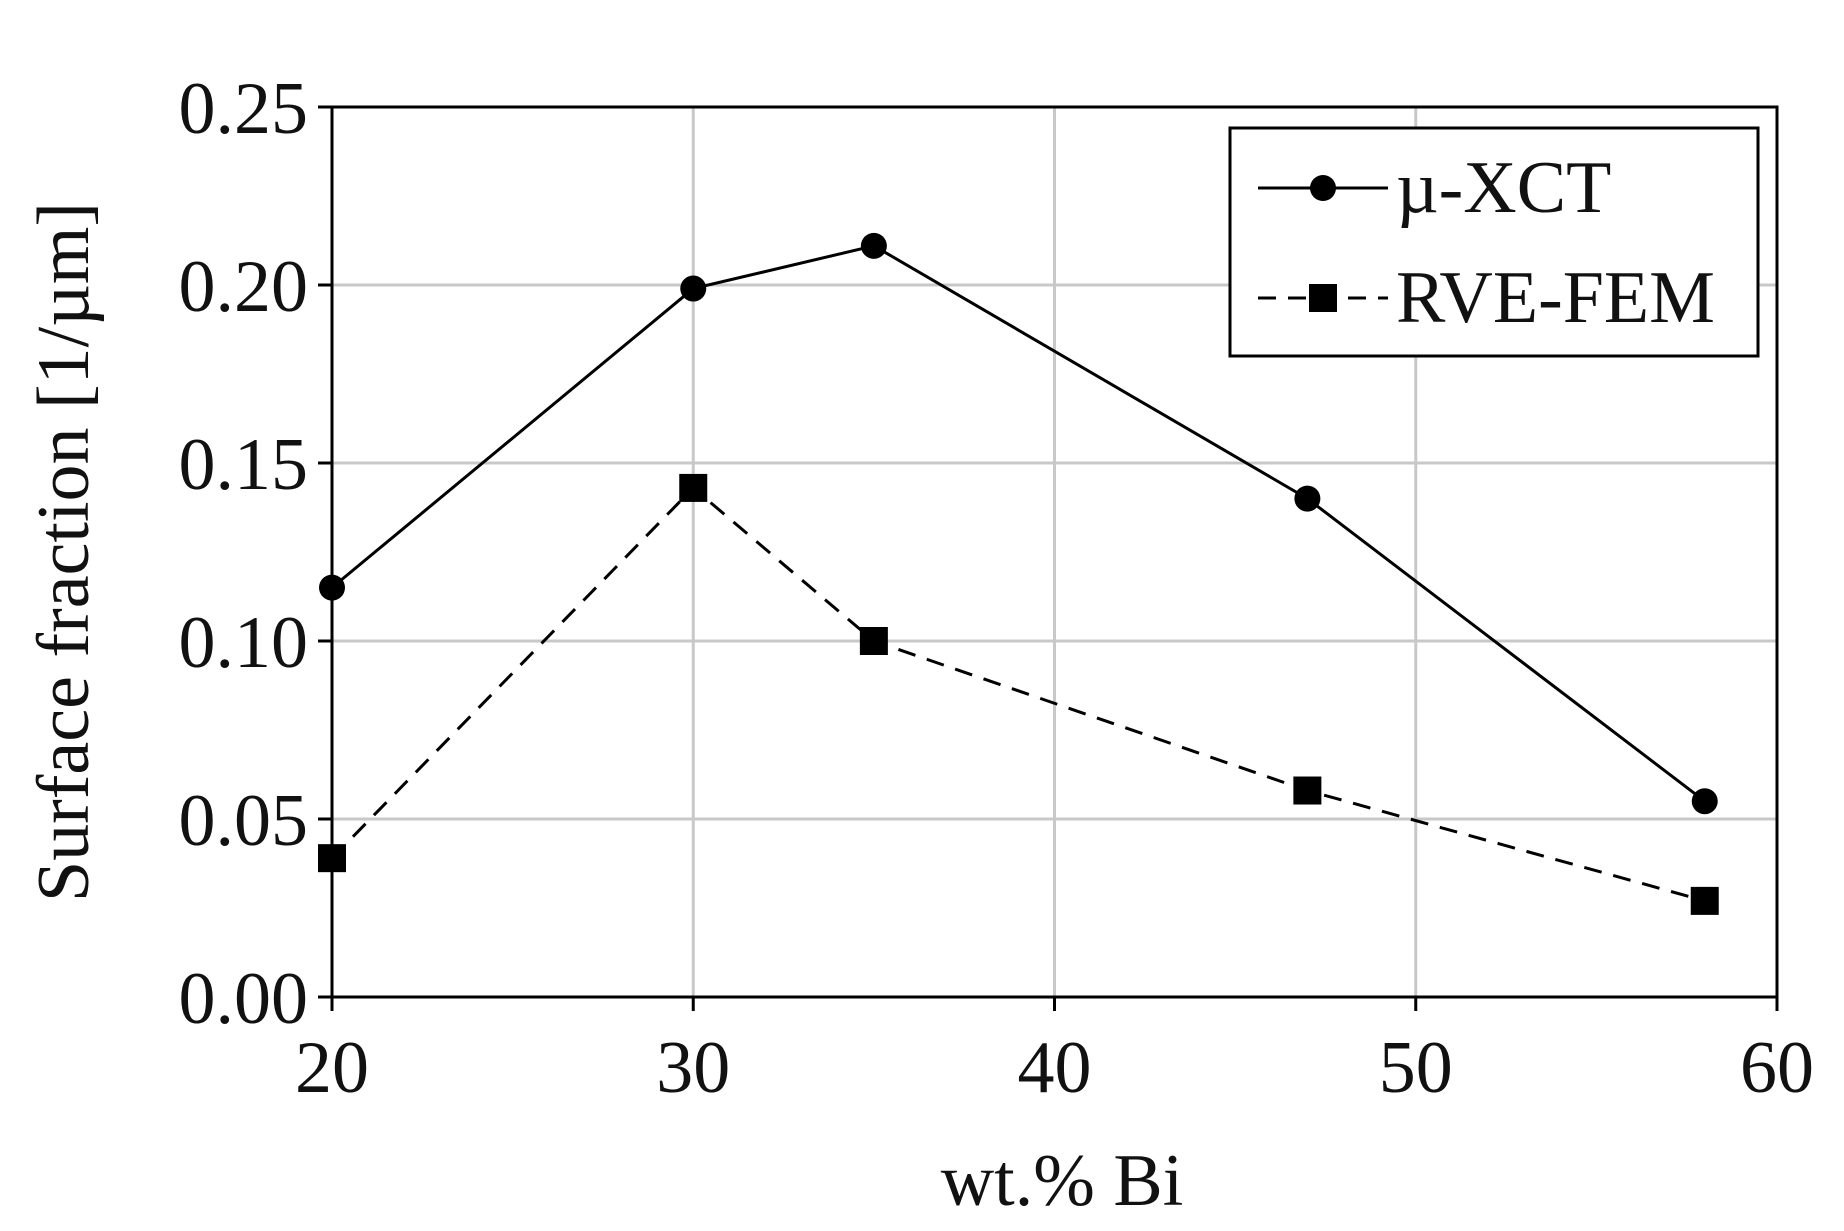 The height and width of the screenshot is (1231, 1844). What do you see at coordinates (244, 821) in the screenshot?
I see `y-tick-label: 0.05` at bounding box center [244, 821].